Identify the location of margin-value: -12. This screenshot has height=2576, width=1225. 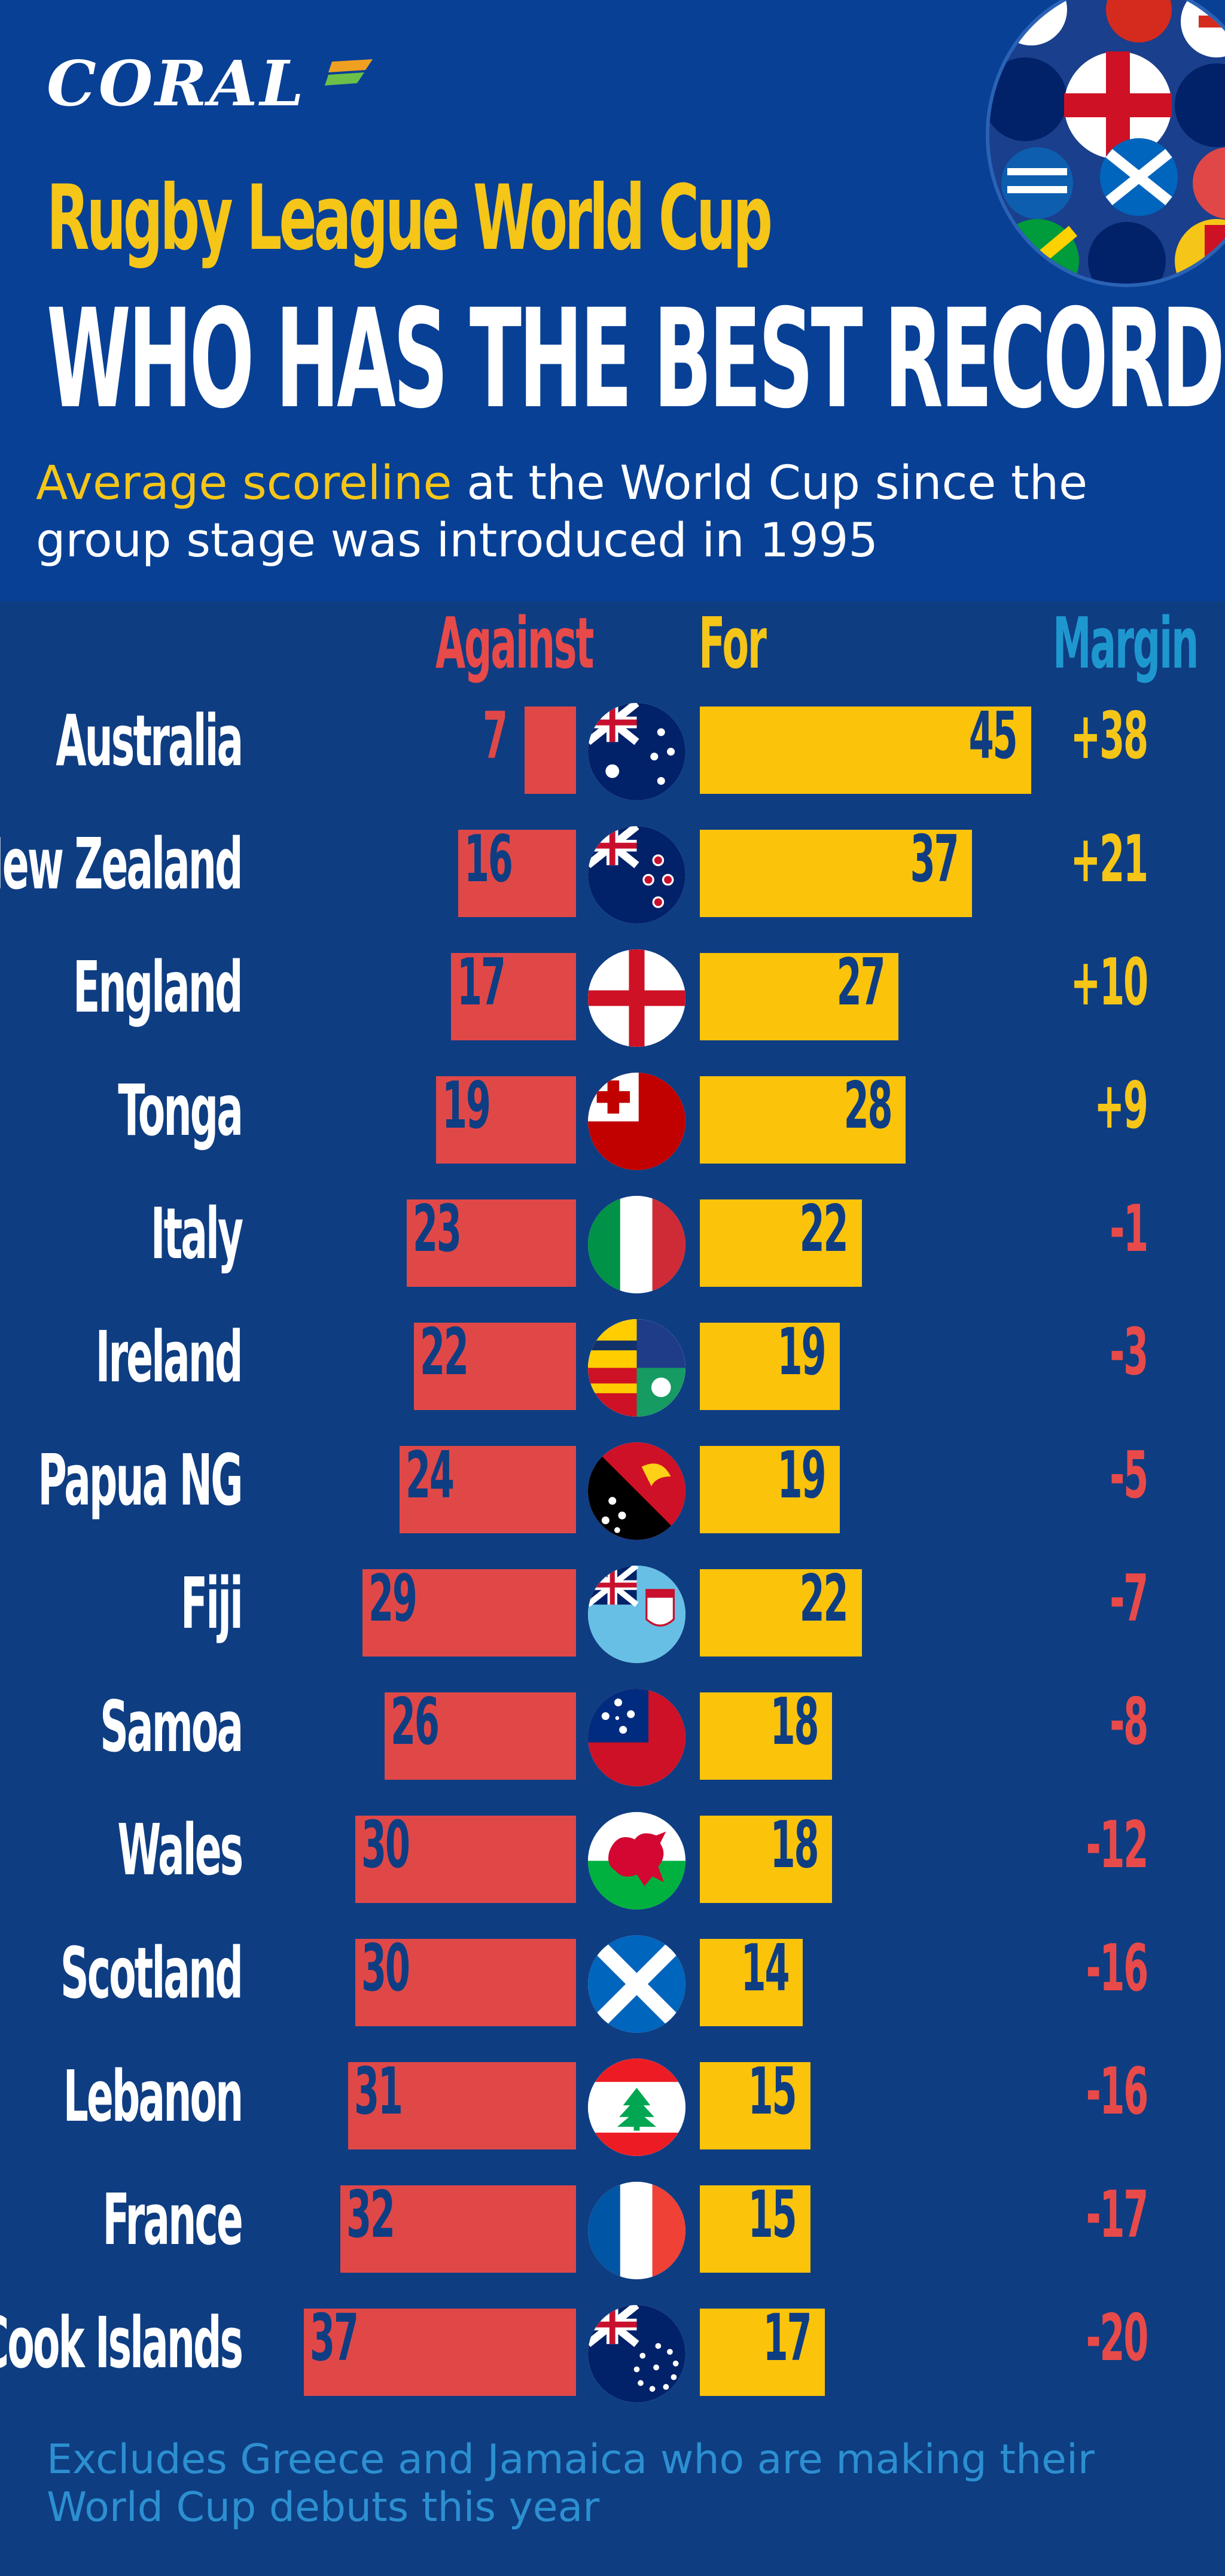
(1117, 1845).